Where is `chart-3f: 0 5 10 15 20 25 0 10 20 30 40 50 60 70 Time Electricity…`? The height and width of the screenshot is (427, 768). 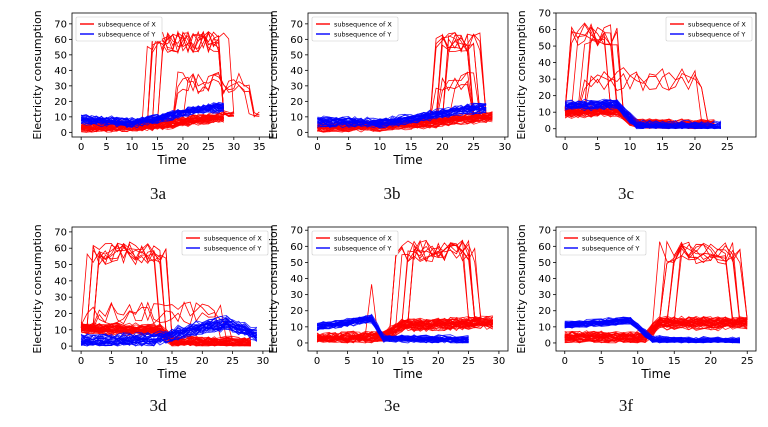 chart-3f: 0 5 10 15 20 25 0 10 20 30 40 50 60 70 Time Electricity… is located at coordinates (636, 302).